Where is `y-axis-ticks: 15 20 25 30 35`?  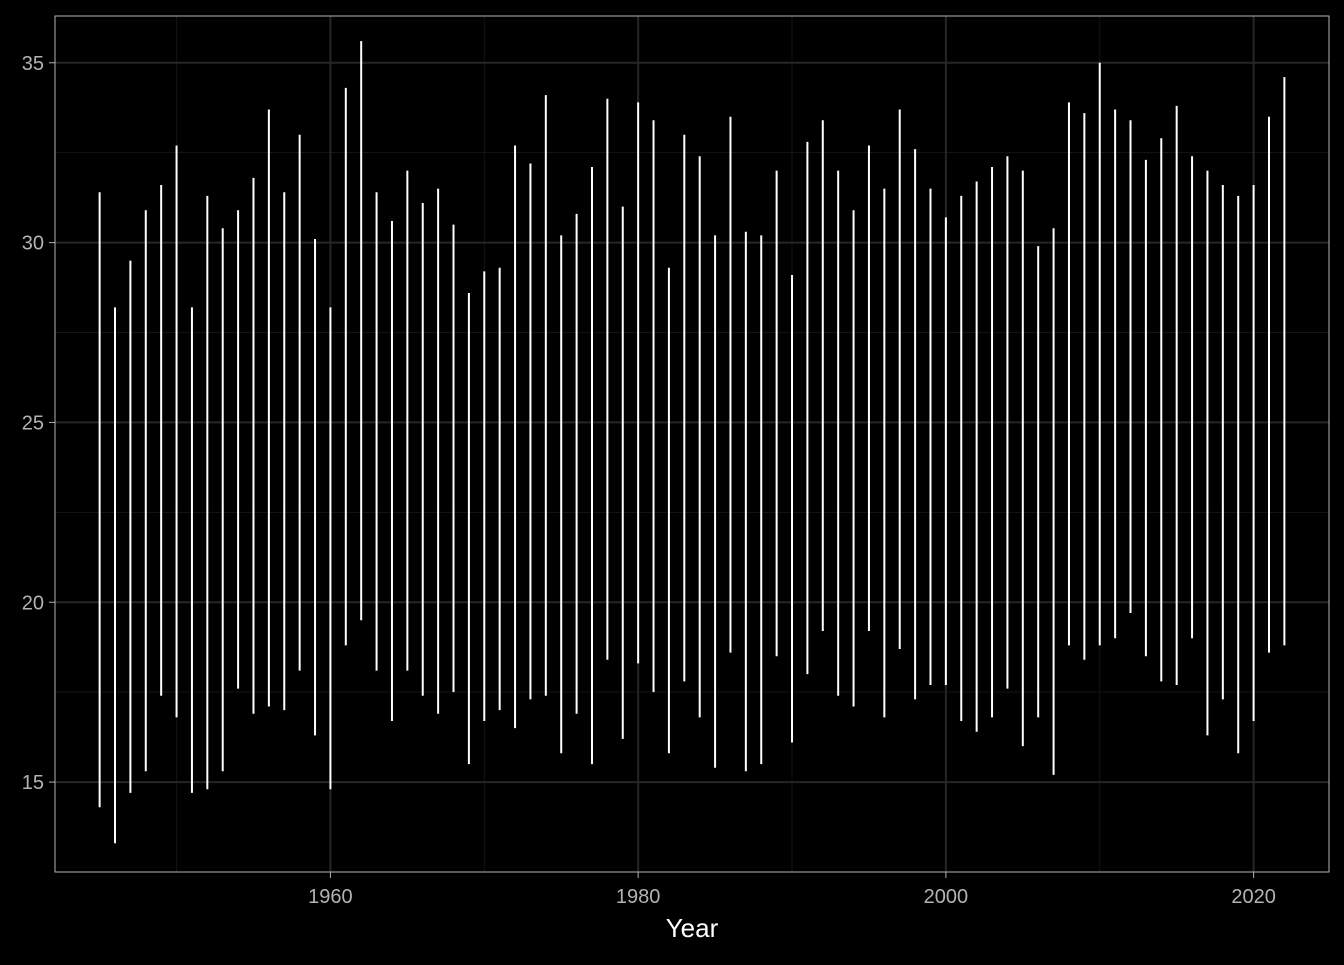 y-axis-ticks: 15 20 25 30 35 is located at coordinates (38, 423).